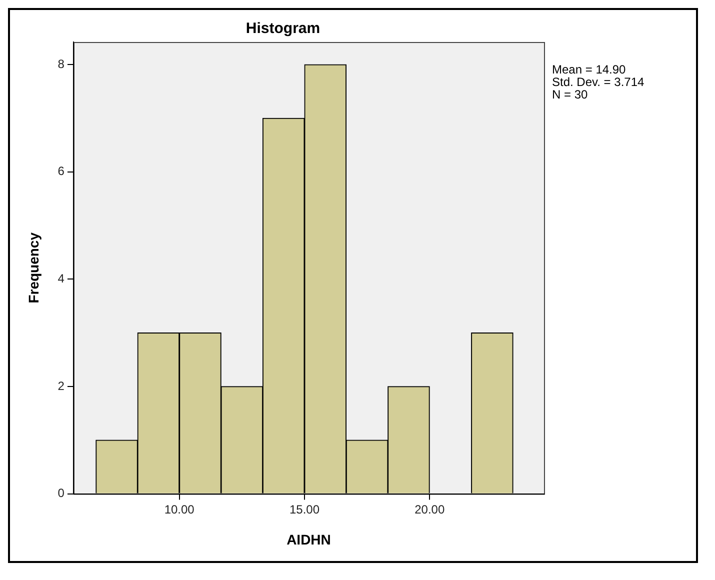 The width and height of the screenshot is (715, 580). I want to click on x-tick-label: 20.00, so click(429, 509).